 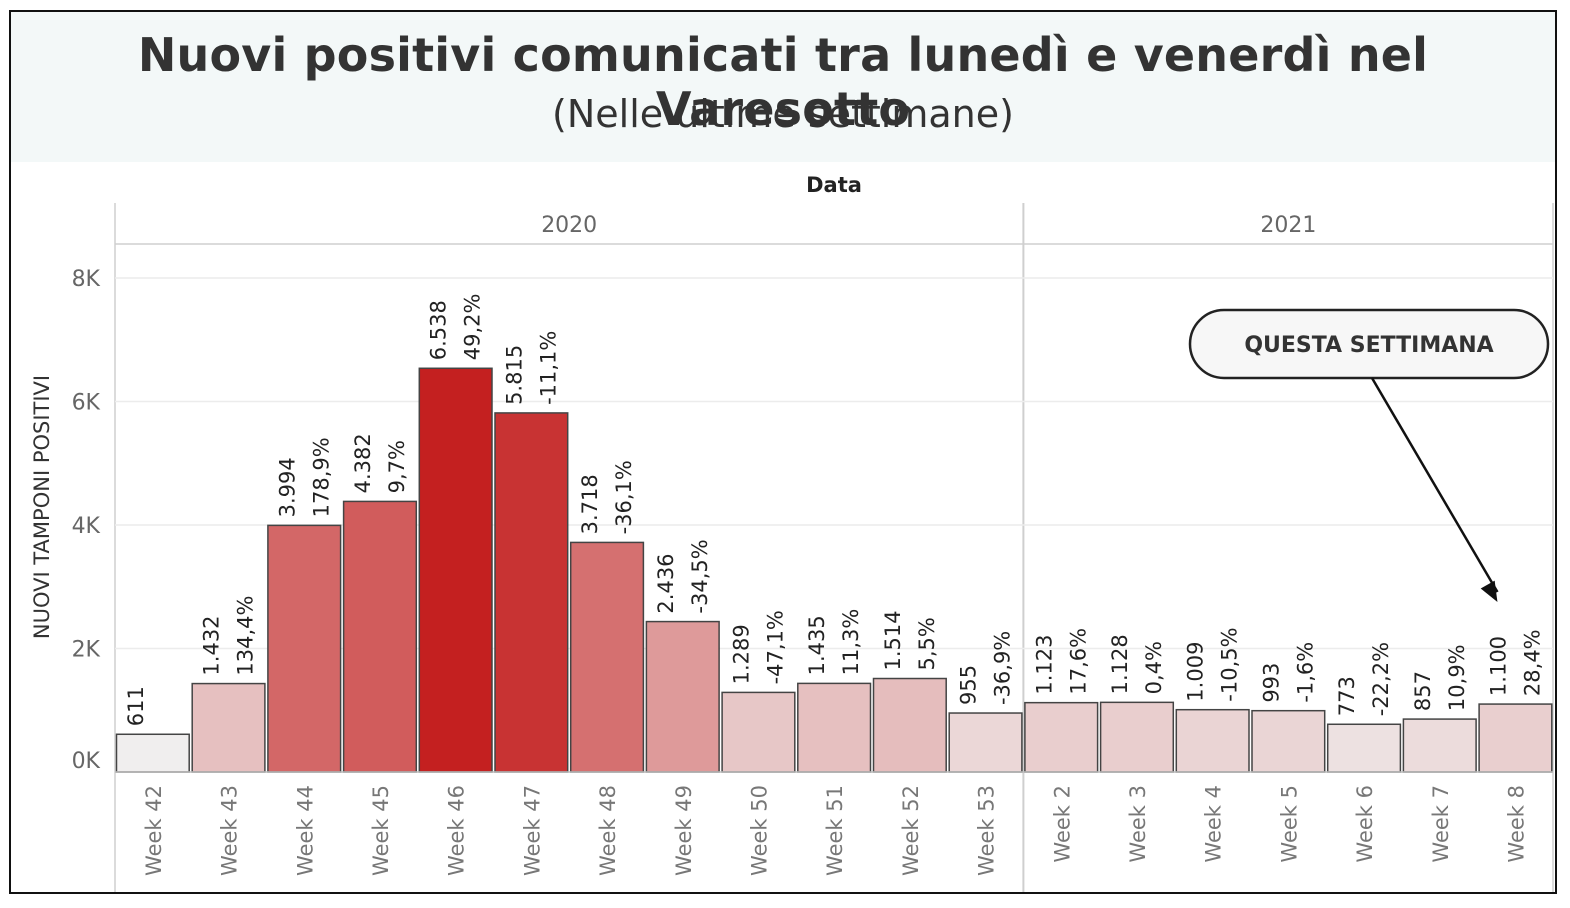 I want to click on value-label: 1.514, so click(x=893, y=640).